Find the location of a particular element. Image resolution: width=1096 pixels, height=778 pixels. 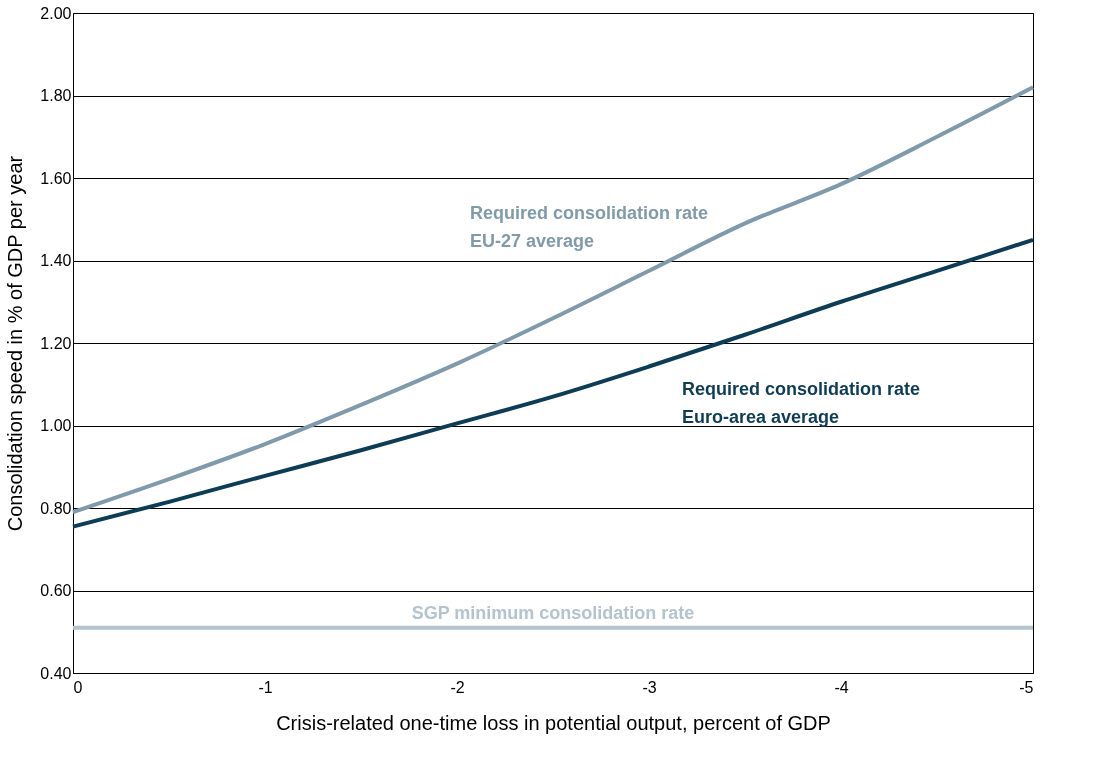

y-tick-label: 1.00 is located at coordinates (56, 425).